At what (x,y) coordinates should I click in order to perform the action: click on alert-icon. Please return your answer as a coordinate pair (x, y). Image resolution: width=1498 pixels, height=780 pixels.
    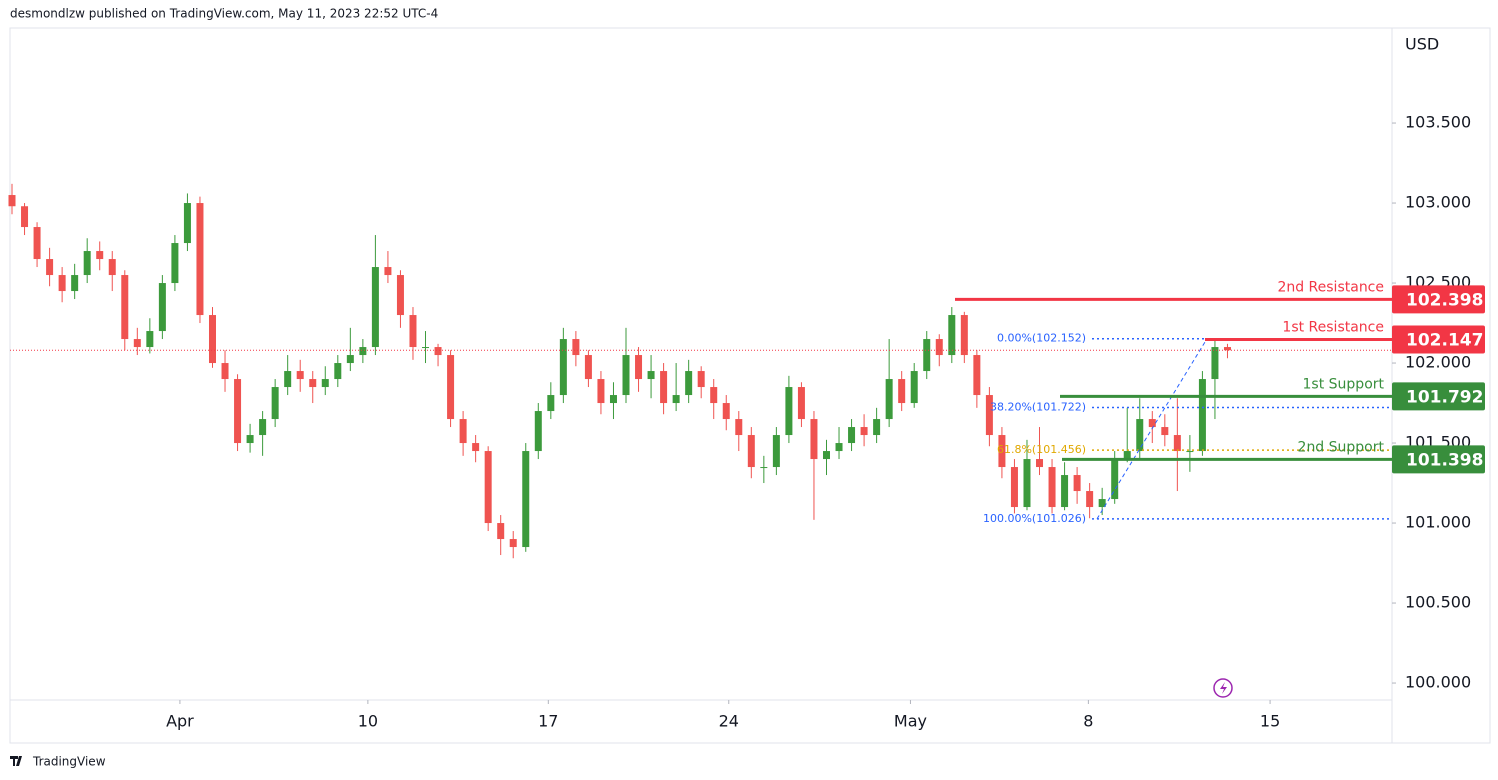
    Looking at the image, I should click on (1223, 688).